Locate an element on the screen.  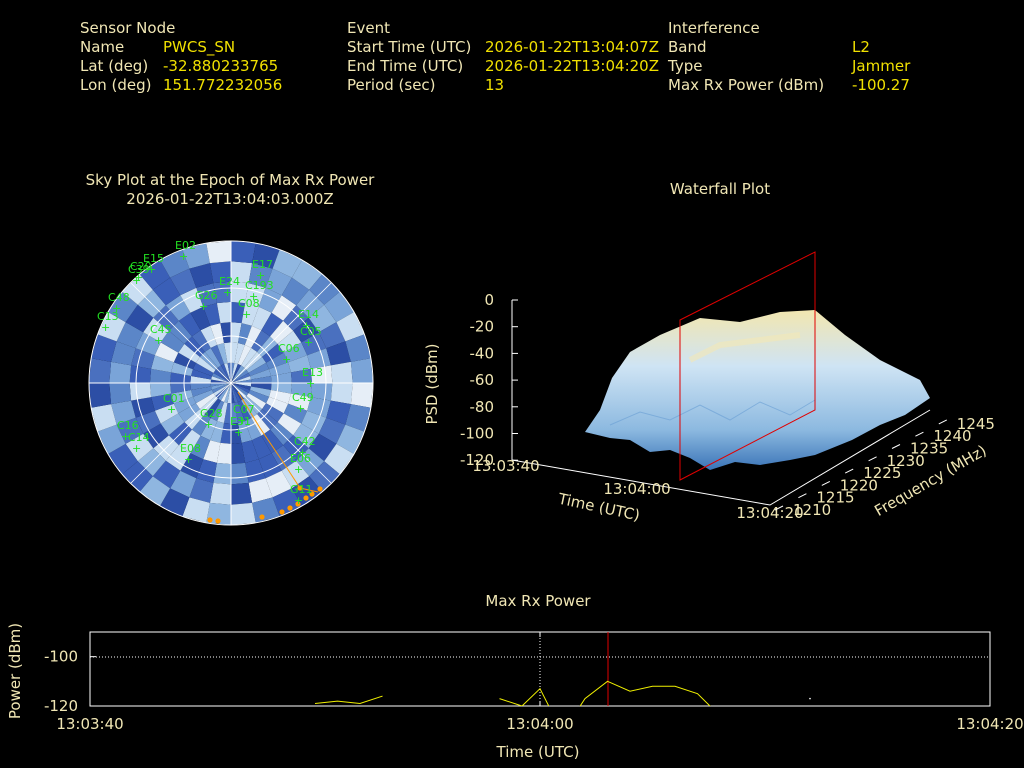
waterfall-z-tick-label: 0 is located at coordinates (489, 300).